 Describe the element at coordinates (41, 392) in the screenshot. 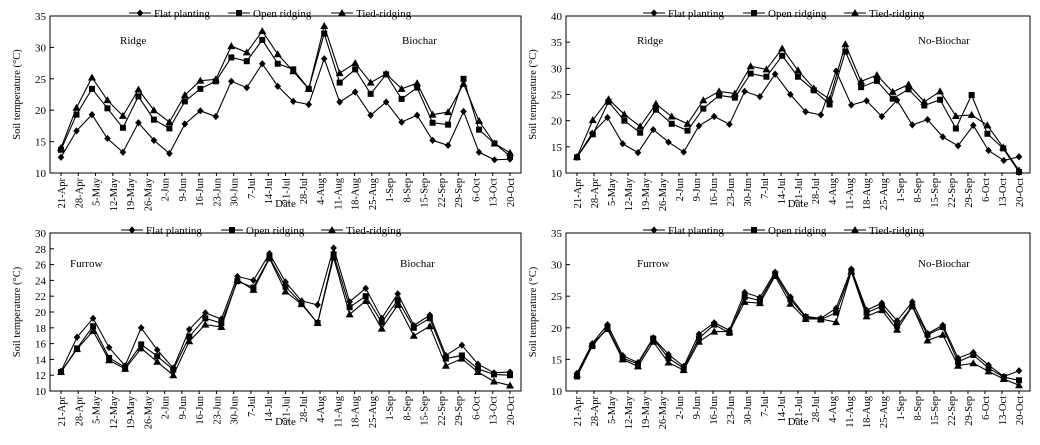

I see `y-tick-label: 10` at that location.